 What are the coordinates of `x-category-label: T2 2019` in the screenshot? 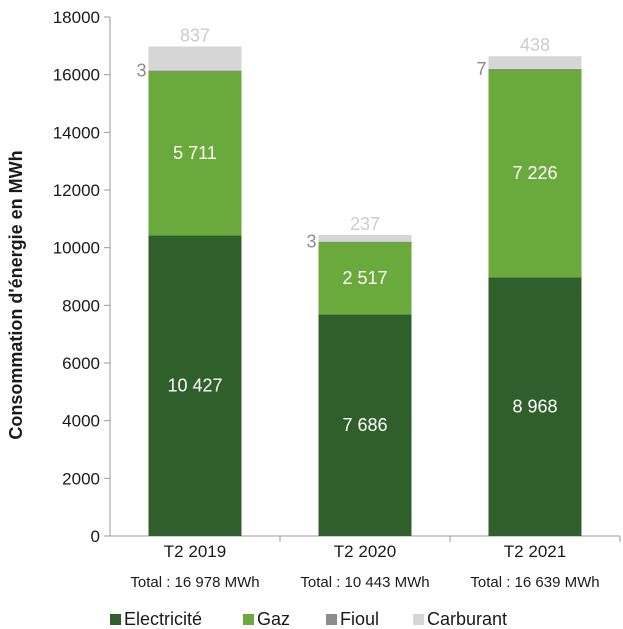 It's located at (195, 551).